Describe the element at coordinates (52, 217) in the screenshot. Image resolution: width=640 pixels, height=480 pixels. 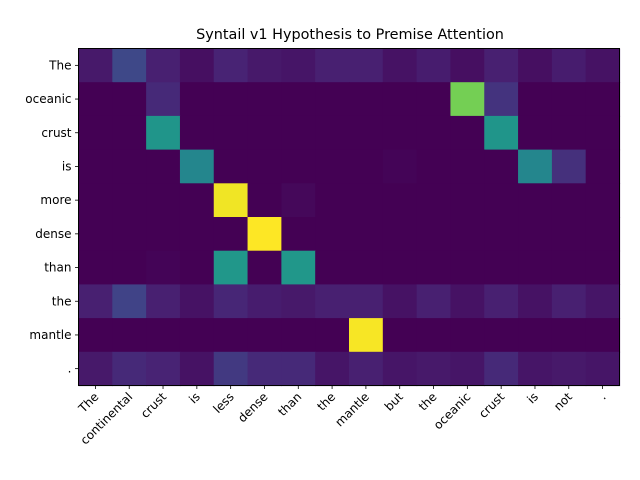
I see `y-axis-ticks: The oceanic crust is more dense than the mantle.` at that location.